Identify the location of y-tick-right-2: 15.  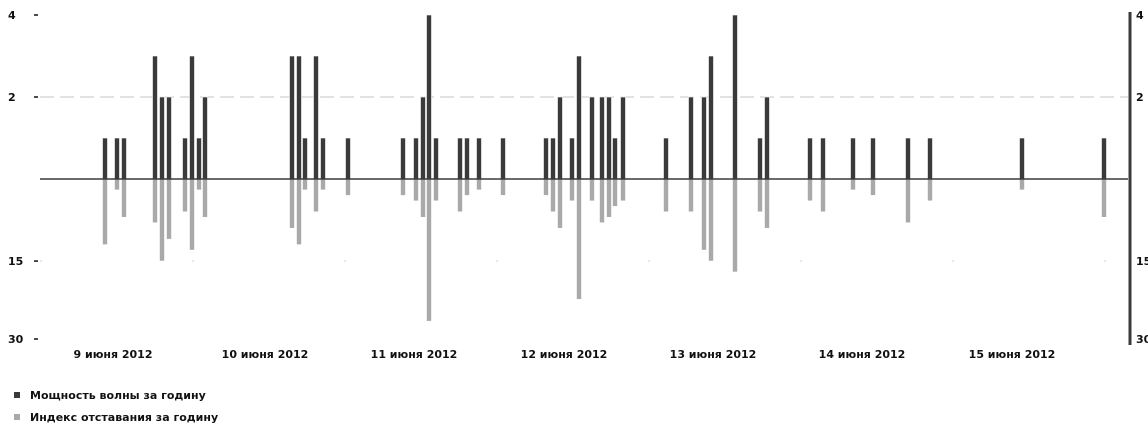
(1142, 261).